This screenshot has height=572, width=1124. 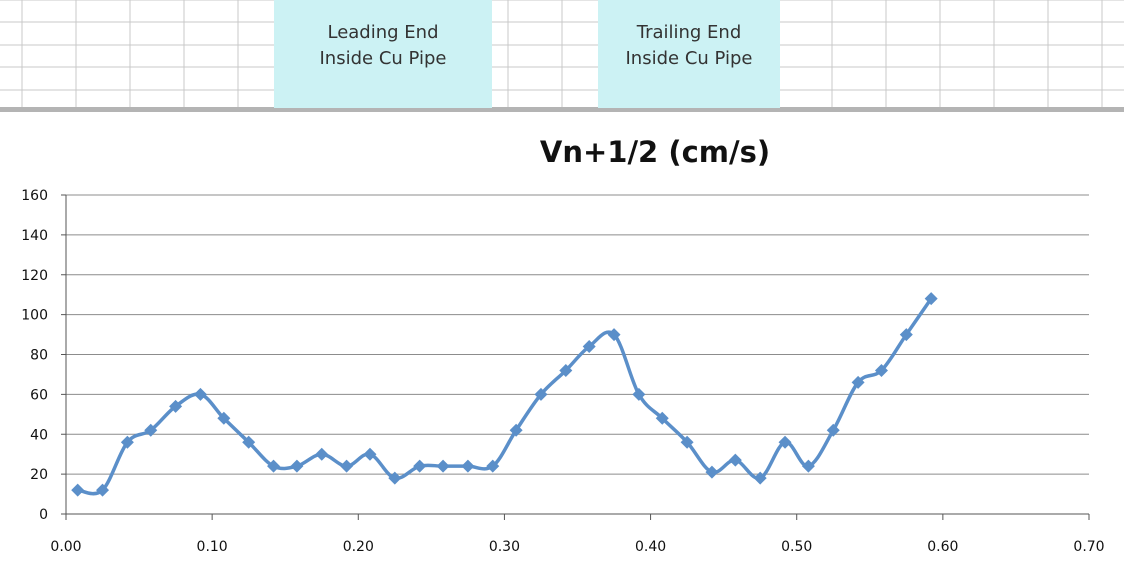 What do you see at coordinates (34, 196) in the screenshot?
I see `y-tick-label: 160` at bounding box center [34, 196].